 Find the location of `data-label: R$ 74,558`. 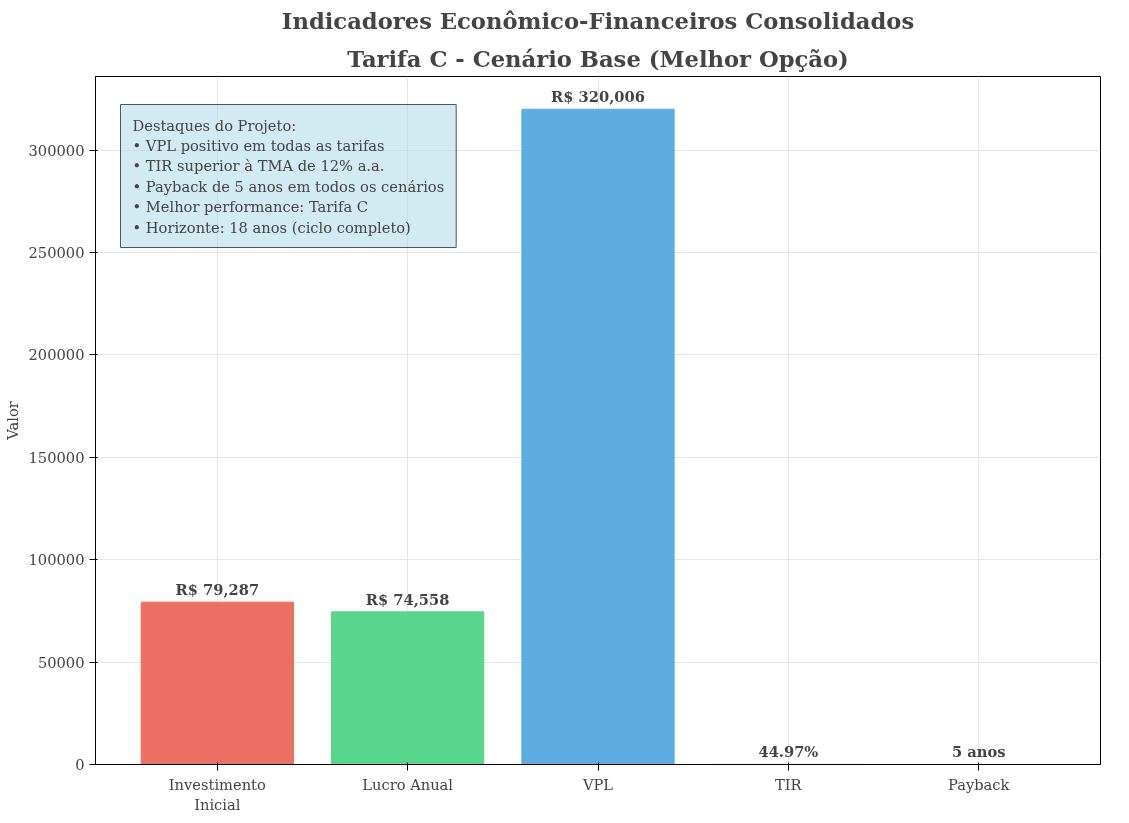

data-label: R$ 74,558 is located at coordinates (407, 599).